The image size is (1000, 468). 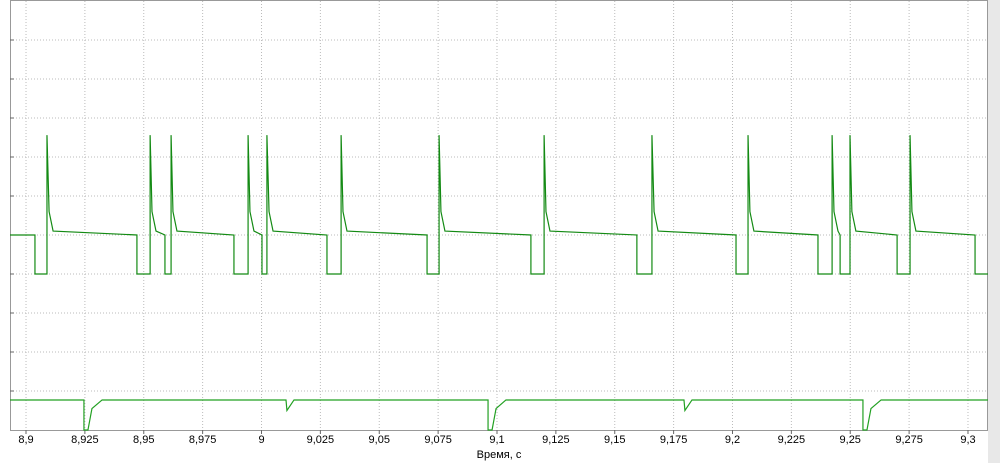 What do you see at coordinates (25, 440) in the screenshot?
I see `x-tick-label: 8,9` at bounding box center [25, 440].